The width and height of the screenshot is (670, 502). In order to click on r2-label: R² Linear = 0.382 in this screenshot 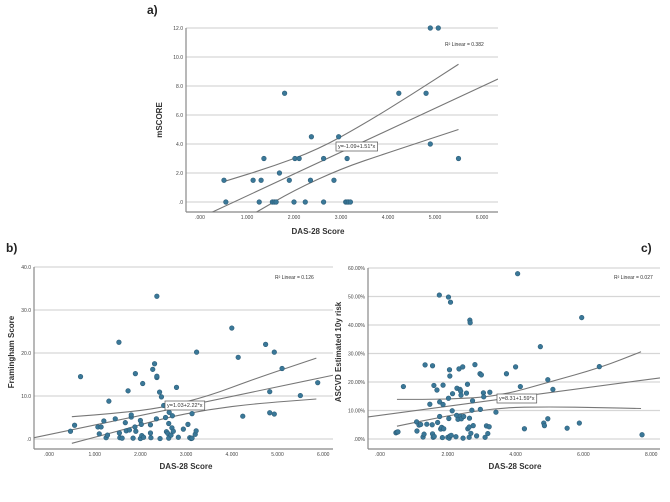, I will do `click(464, 45)`.